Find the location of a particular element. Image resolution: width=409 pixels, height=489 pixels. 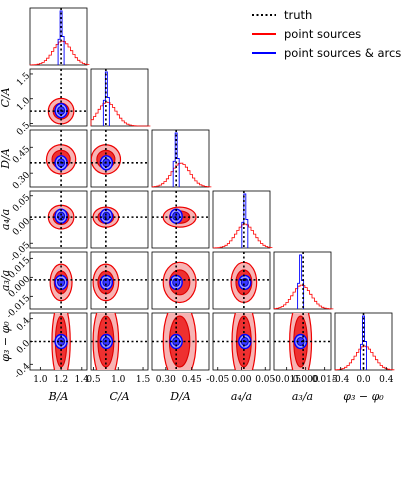

y-axis-label: φ₃ − φ₀ is located at coordinates (6, 341).